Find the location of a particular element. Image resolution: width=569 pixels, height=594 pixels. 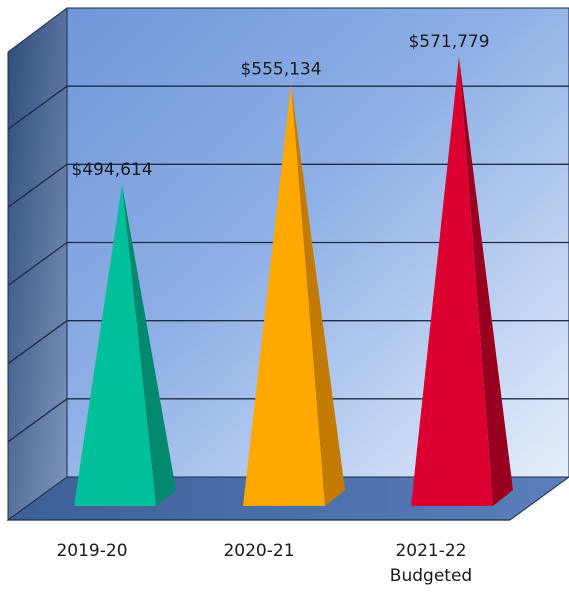

x-tick-label: Budgeted is located at coordinates (431, 576).